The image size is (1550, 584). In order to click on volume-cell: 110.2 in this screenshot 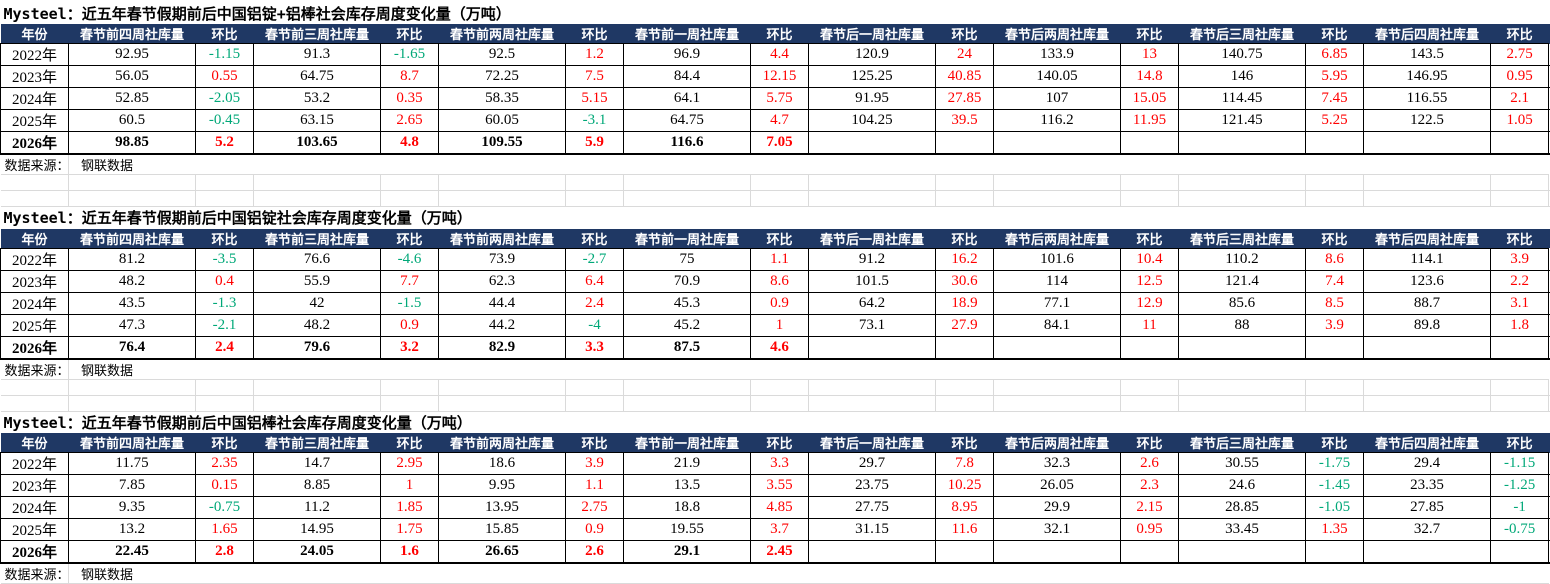, I will do `click(1242, 259)`.